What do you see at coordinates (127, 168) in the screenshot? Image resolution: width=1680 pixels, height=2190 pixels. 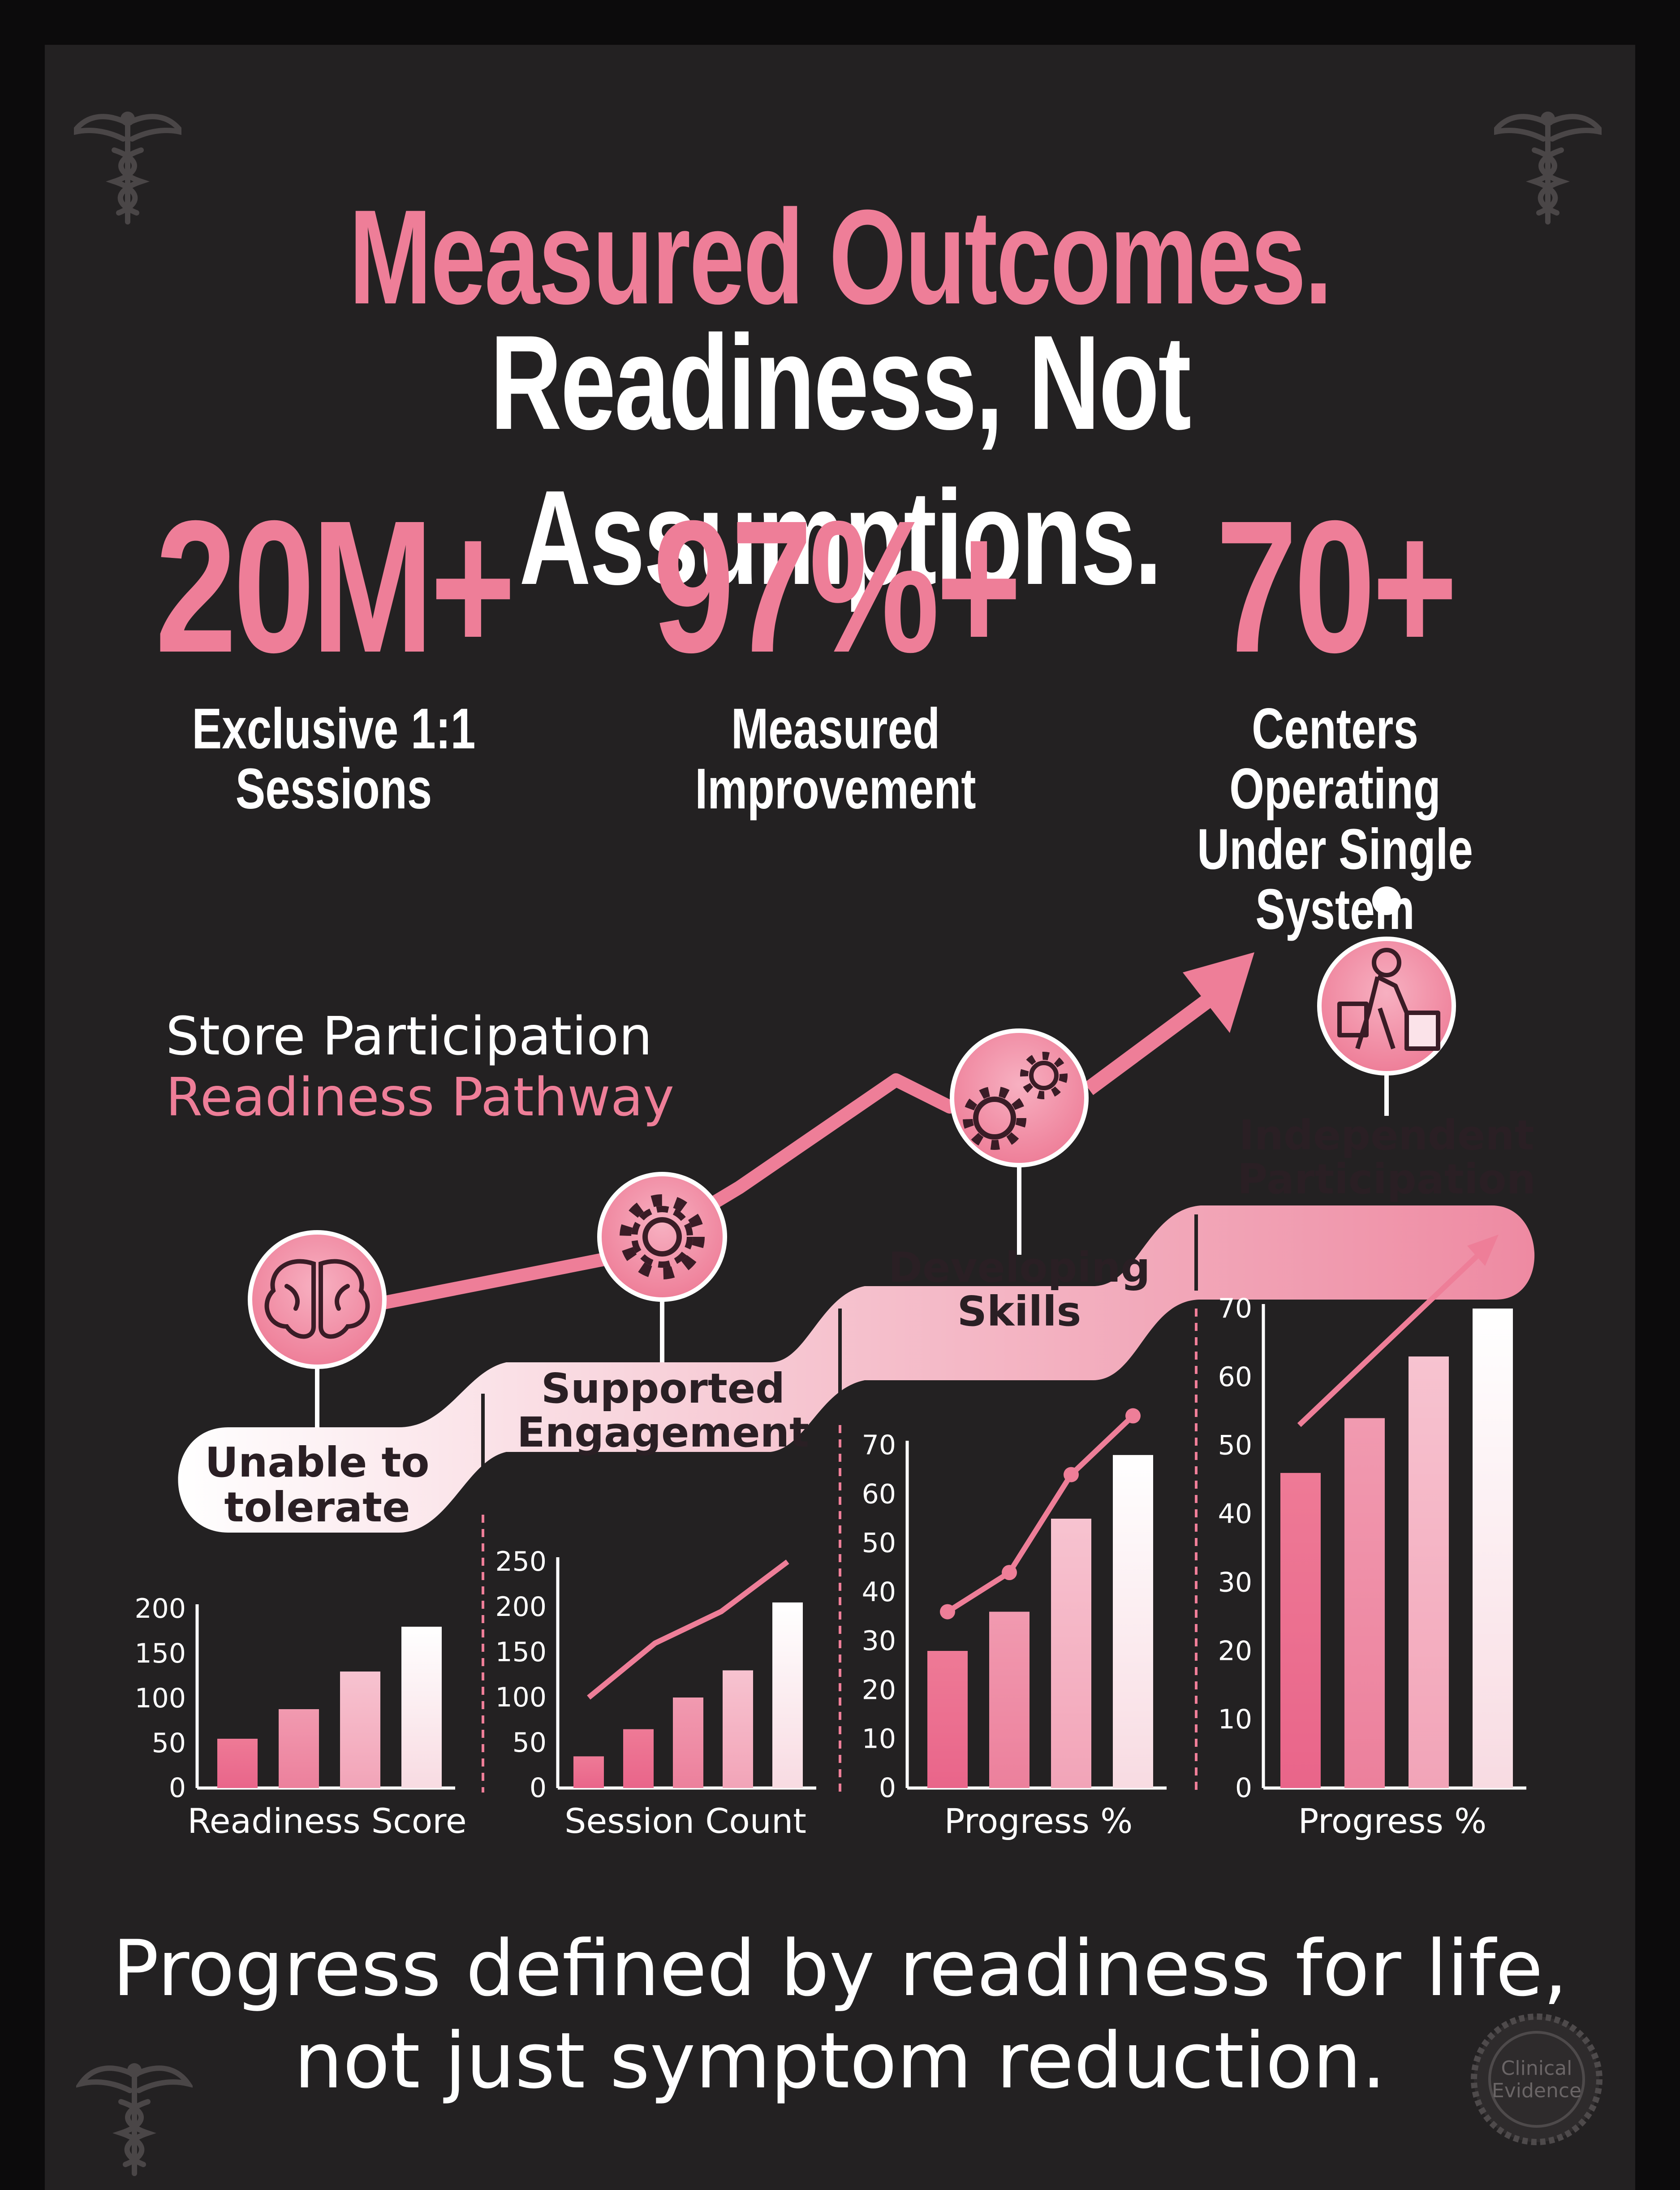 I see `caduceus-icon-top-left` at bounding box center [127, 168].